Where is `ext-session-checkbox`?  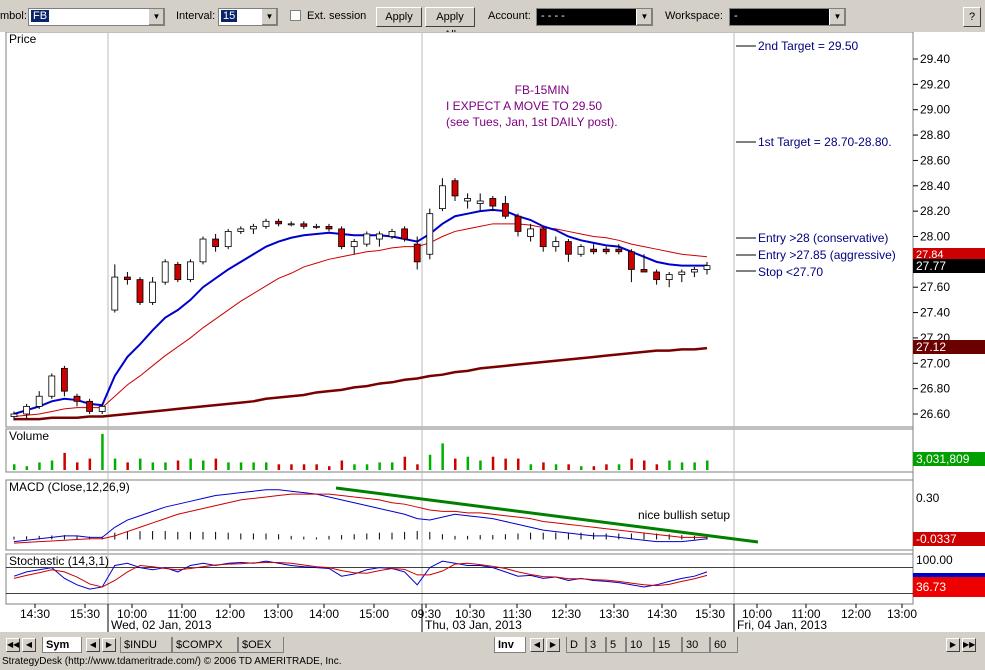 ext-session-checkbox is located at coordinates (295, 15).